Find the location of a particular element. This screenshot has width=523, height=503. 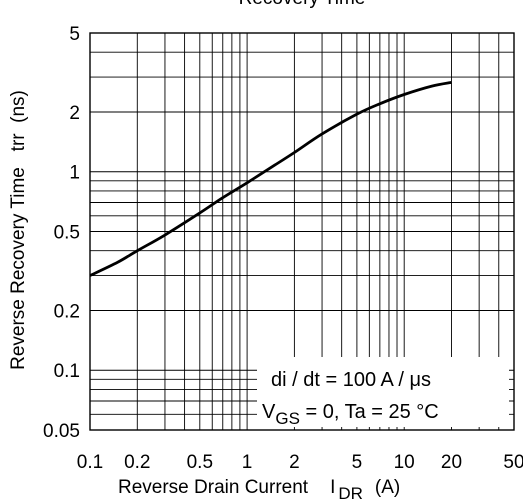

y-tick-label: 0.2 is located at coordinates (67, 311).